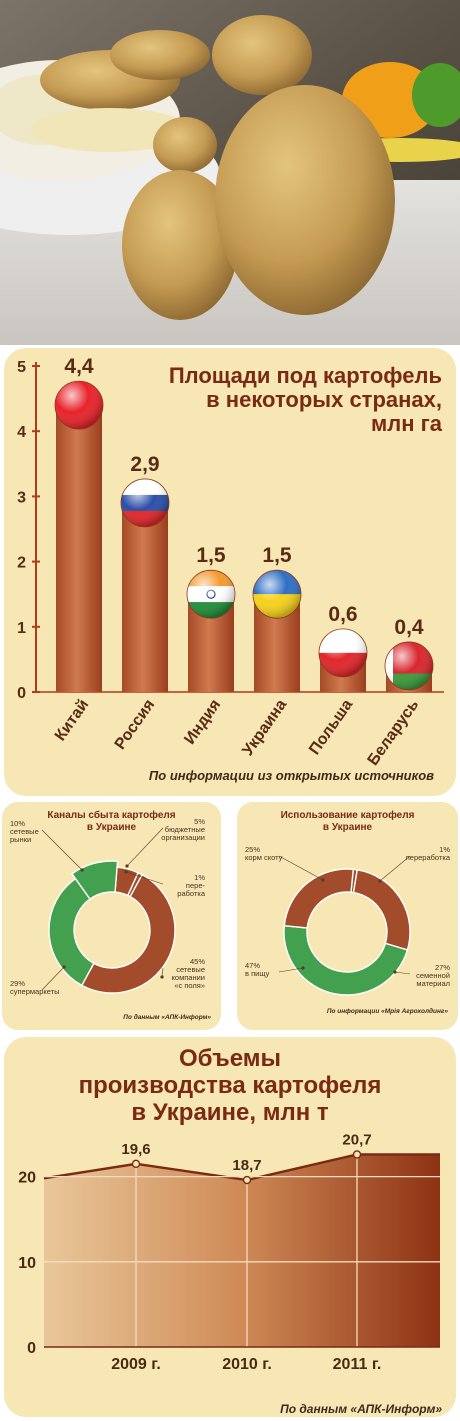 The height and width of the screenshot is (1421, 460). Describe the element at coordinates (21, 432) in the screenshot. I see `y-tick-label: 4` at that location.